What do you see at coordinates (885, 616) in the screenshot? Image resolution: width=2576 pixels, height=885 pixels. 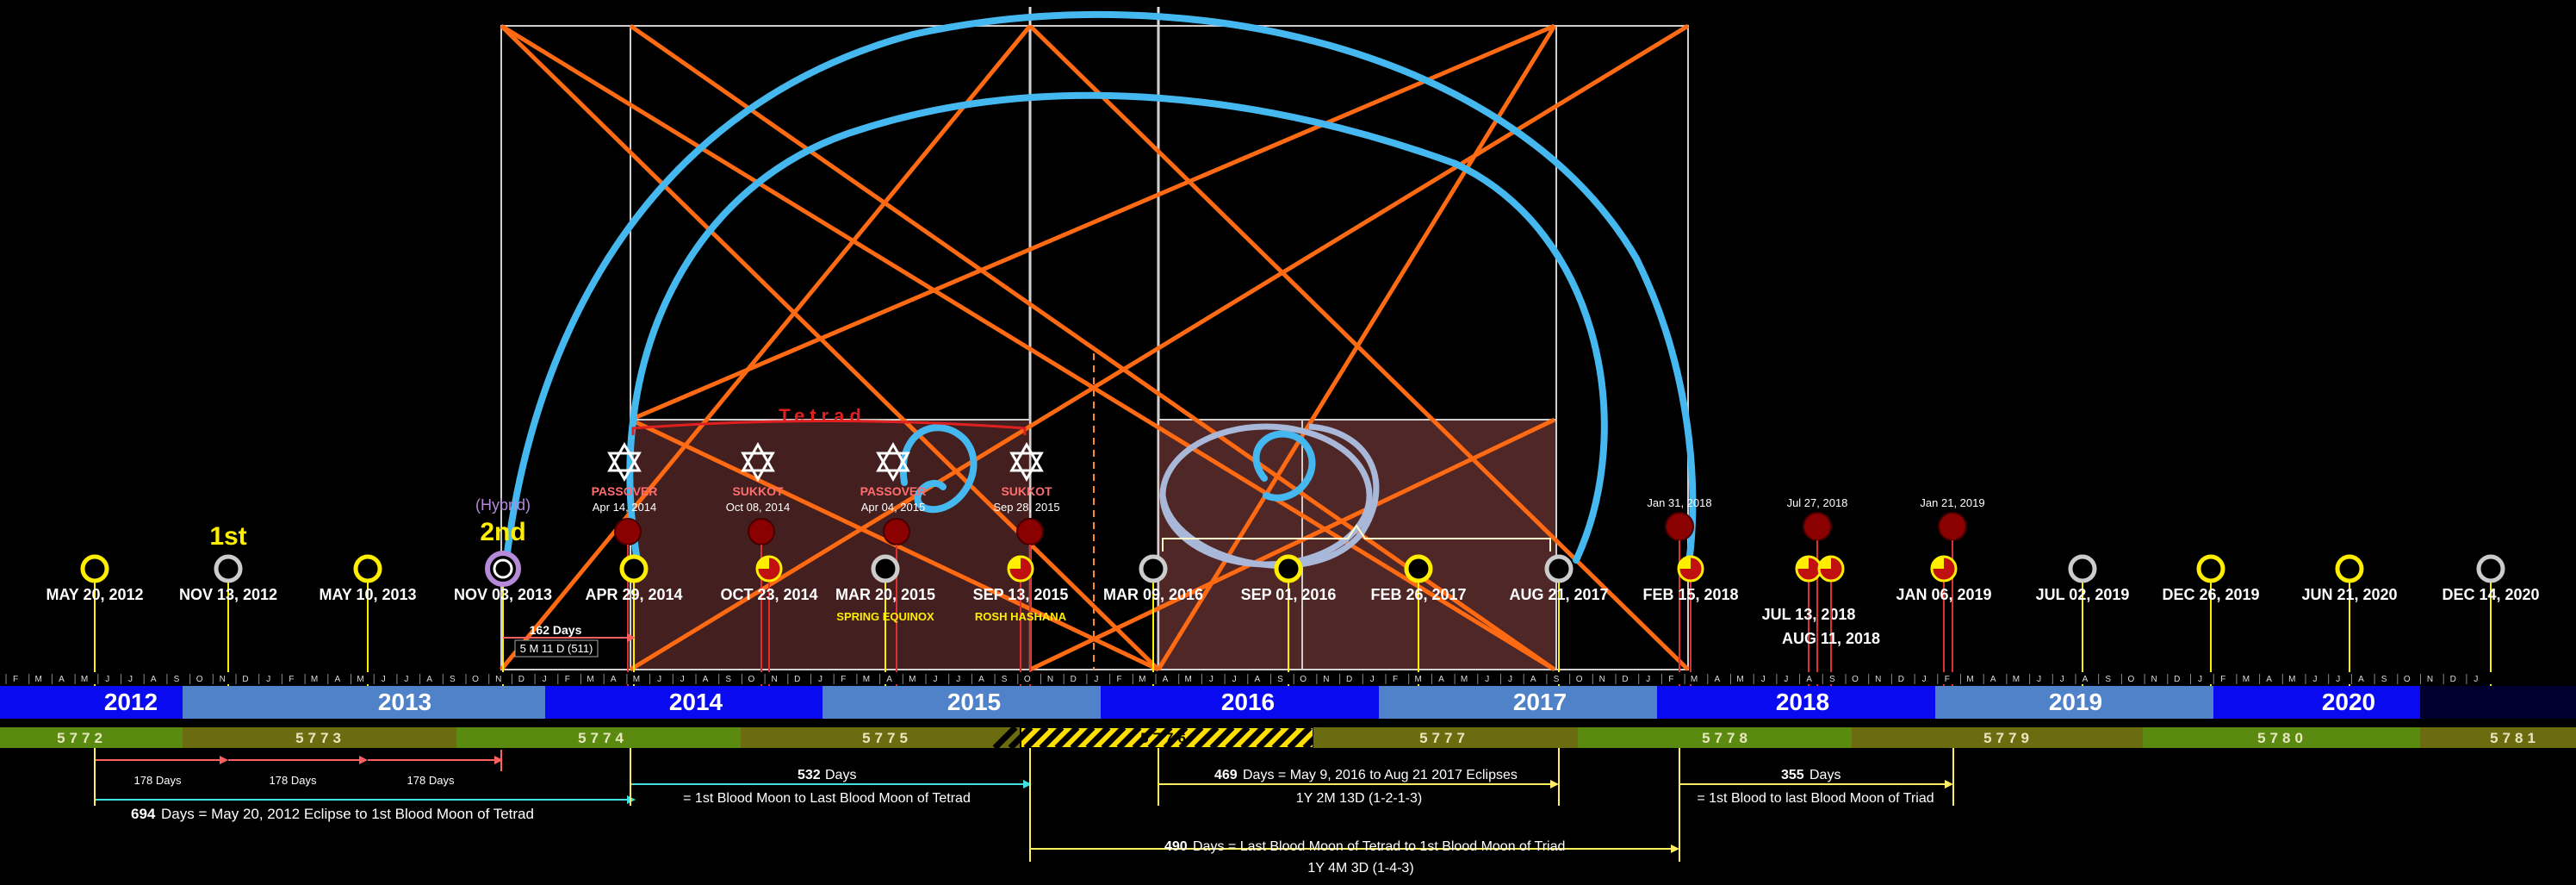 I see `spring-equinox-label: SPRING EQUINOX` at bounding box center [885, 616].